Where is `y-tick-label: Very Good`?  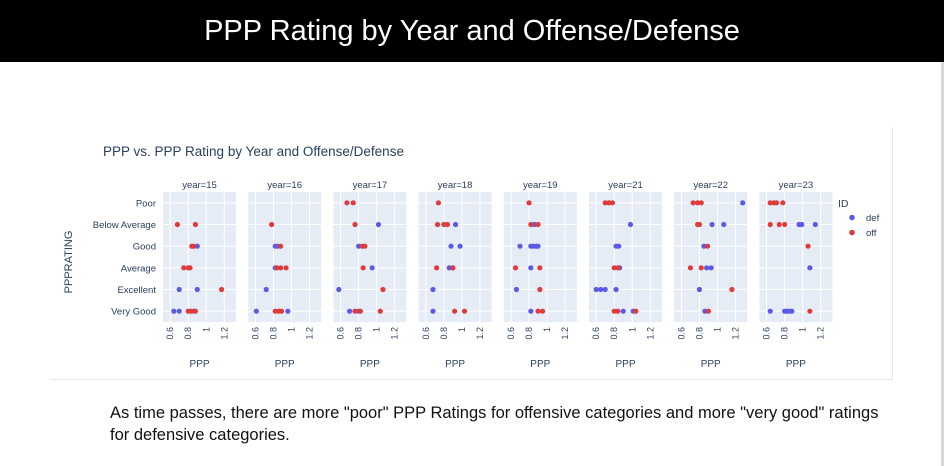
y-tick-label: Very Good is located at coordinates (133, 312).